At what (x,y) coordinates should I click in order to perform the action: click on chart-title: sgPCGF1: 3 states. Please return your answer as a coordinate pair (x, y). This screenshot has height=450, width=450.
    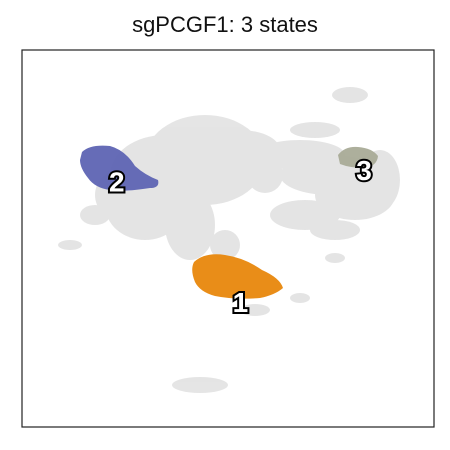
    Looking at the image, I should click on (225, 24).